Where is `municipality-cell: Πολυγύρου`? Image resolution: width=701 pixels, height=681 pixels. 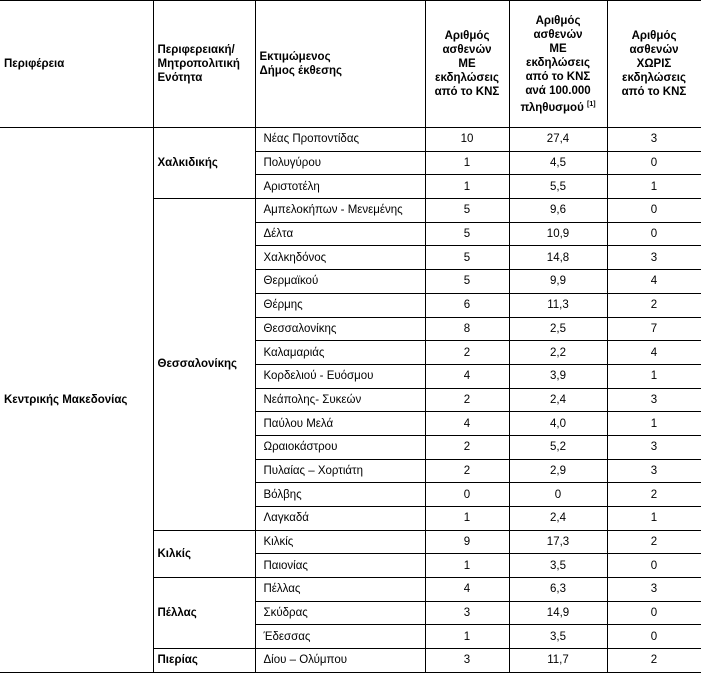 municipality-cell: Πολυγύρου is located at coordinates (340, 163).